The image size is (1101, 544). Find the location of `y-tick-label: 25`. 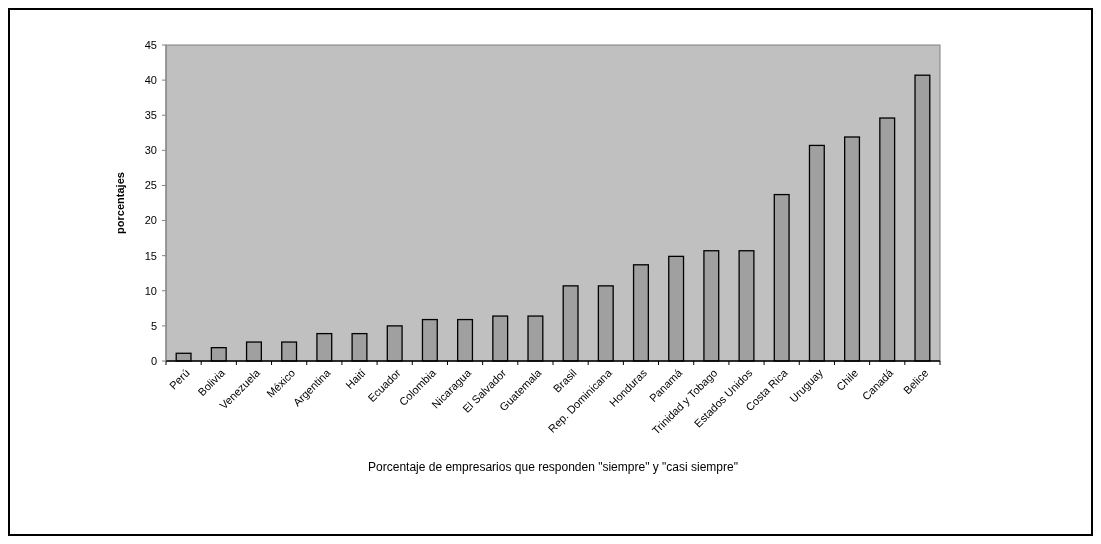

y-tick-label: 25 is located at coordinates (150, 185).